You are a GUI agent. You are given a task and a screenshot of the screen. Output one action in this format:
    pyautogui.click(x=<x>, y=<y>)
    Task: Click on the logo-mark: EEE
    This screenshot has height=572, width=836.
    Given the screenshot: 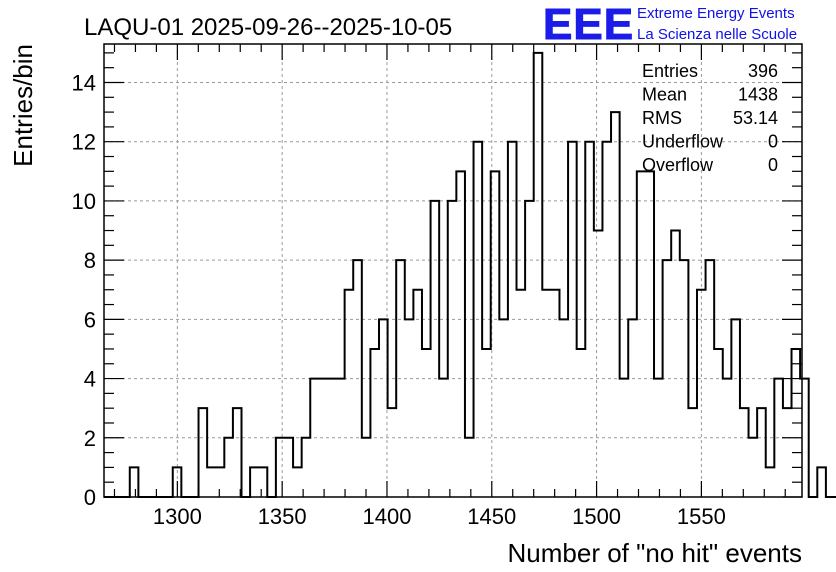 What is the action you would take?
    pyautogui.click(x=588, y=24)
    